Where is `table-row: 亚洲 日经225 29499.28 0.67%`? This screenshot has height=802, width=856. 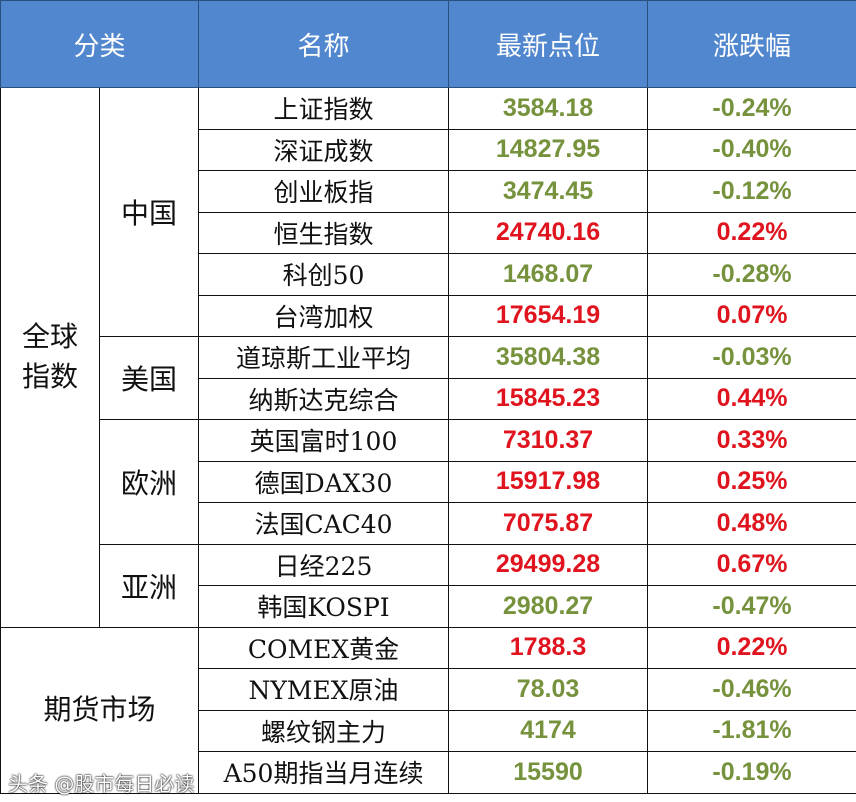
table-row: 亚洲 日经225 29499.28 0.67% is located at coordinates (428, 585).